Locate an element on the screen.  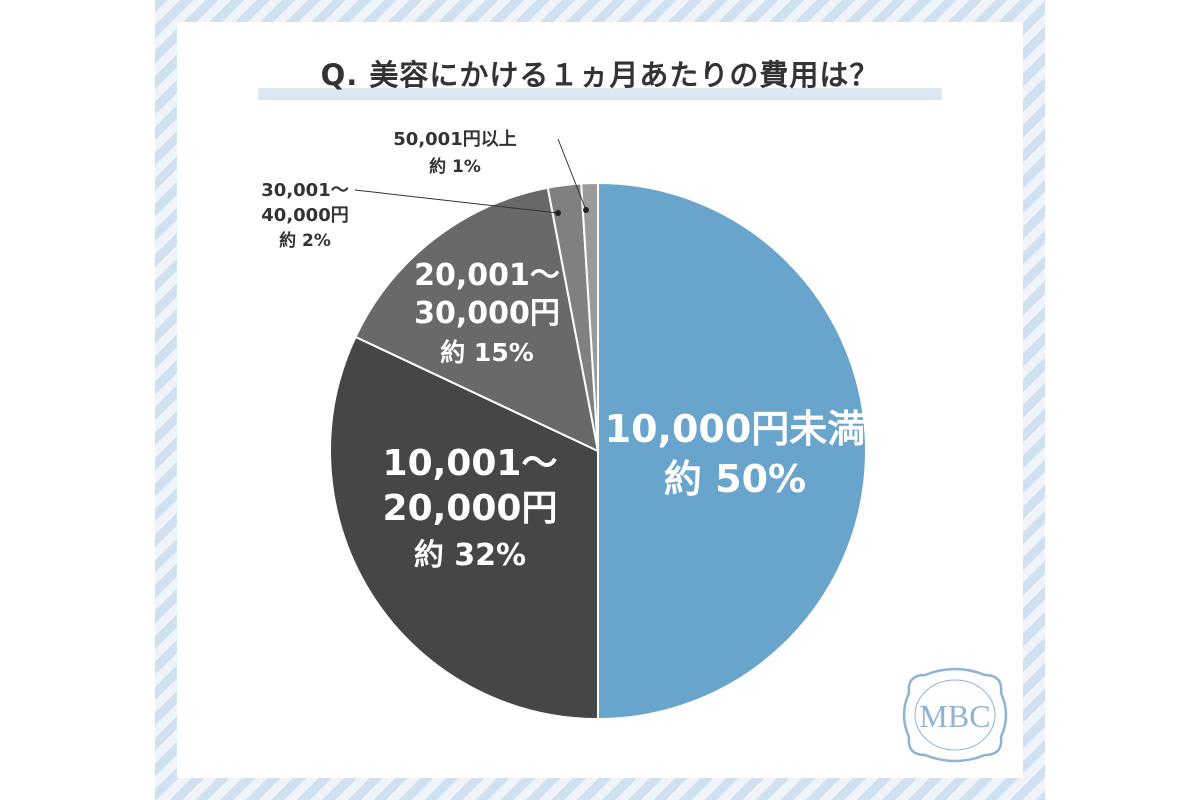
title-container: Q. 美容にかける１ヵ月あたりの費用は？ is located at coordinates (600, 75).